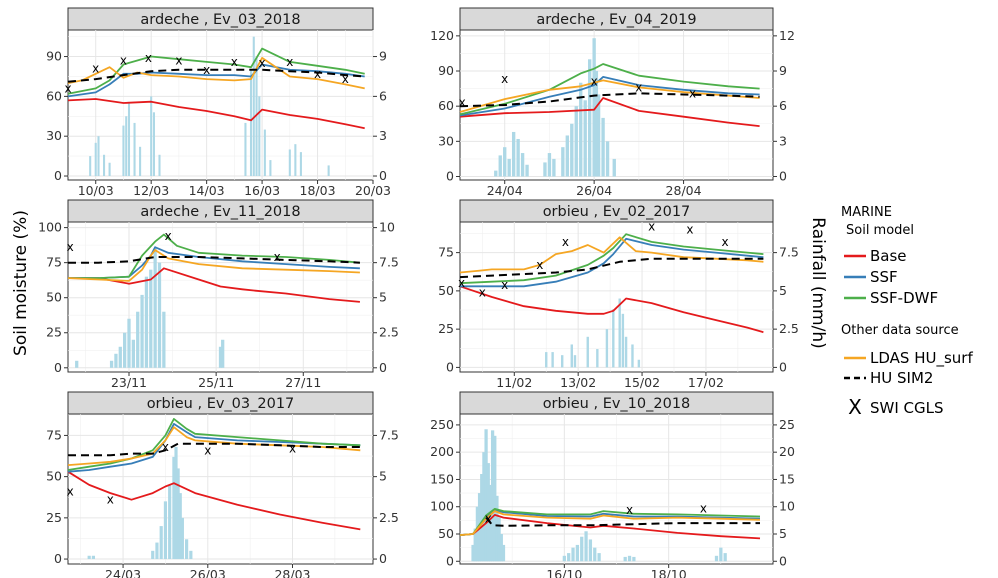 This screenshot has height=578, width=998. What do you see at coordinates (564, 572) in the screenshot?
I see `x-tick-label: 16/10` at bounding box center [564, 572].